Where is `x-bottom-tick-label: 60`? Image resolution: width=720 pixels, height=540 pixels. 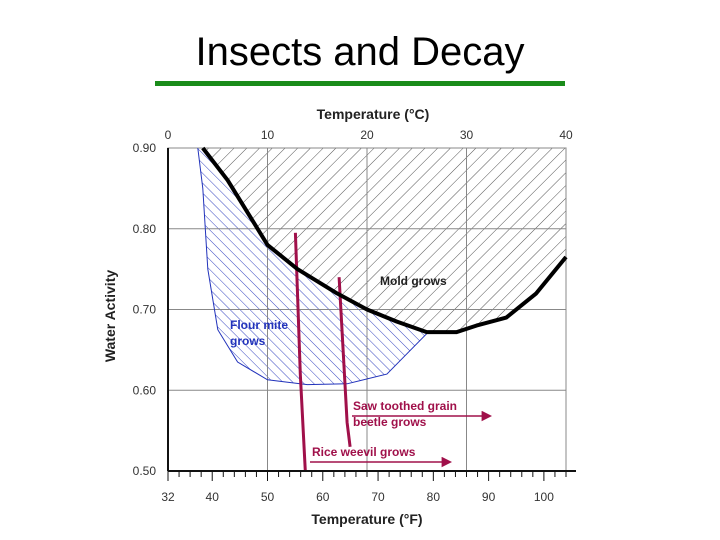
x-bottom-tick-label: 60 is located at coordinates (323, 497).